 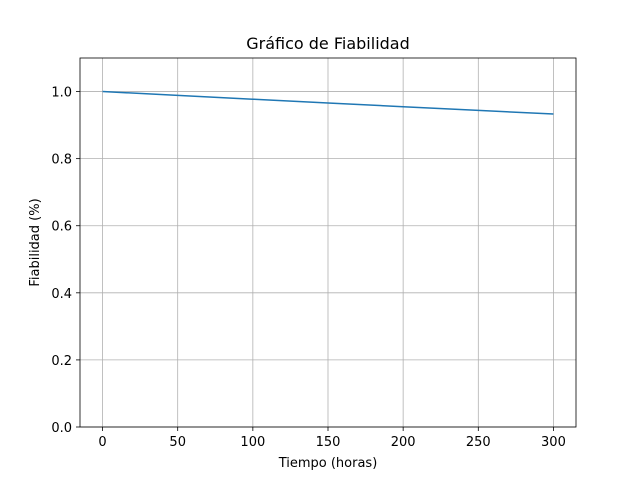 I want to click on series-layer, so click(x=328, y=102).